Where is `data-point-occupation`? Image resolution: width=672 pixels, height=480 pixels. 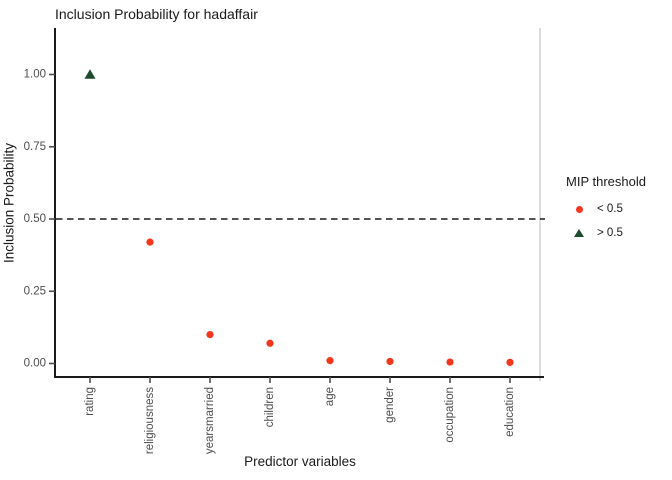 data-point-occupation is located at coordinates (450, 362).